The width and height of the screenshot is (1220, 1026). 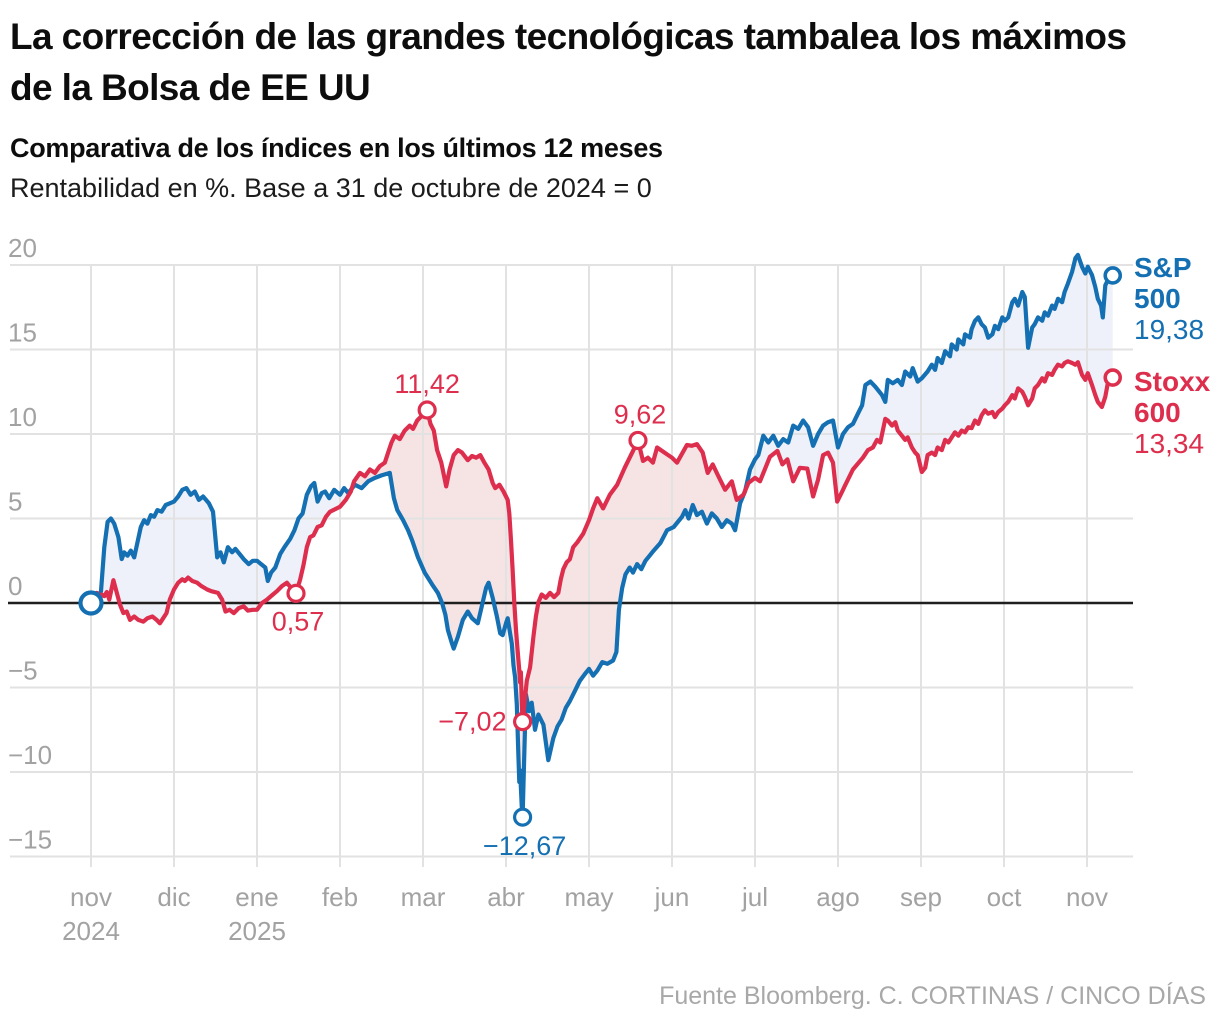 I want to click on legend-sp500-name-line2: 500, so click(x=1157, y=298).